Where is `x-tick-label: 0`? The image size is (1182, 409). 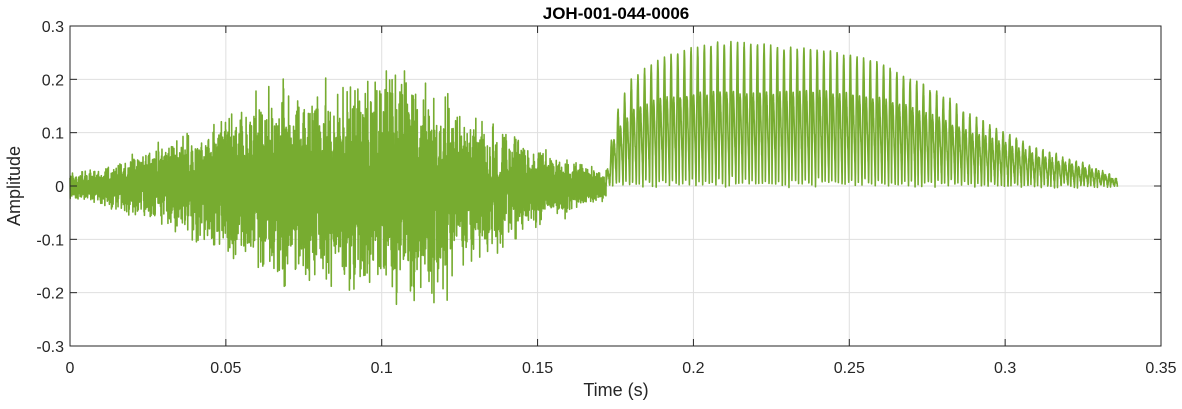
x-tick-label: 0 is located at coordinates (70, 368).